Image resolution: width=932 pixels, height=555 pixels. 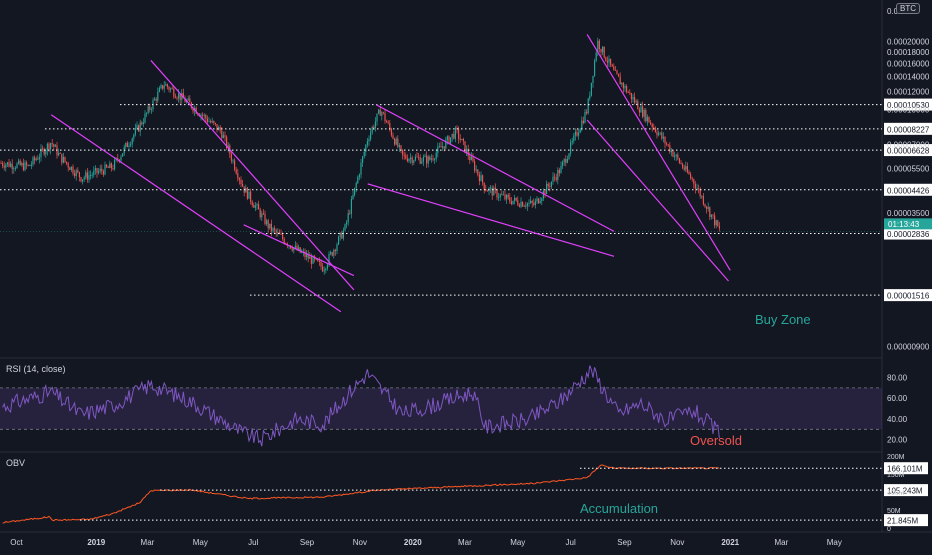 What do you see at coordinates (908, 213) in the screenshot?
I see `price-axis-tick: 0.00003500` at bounding box center [908, 213].